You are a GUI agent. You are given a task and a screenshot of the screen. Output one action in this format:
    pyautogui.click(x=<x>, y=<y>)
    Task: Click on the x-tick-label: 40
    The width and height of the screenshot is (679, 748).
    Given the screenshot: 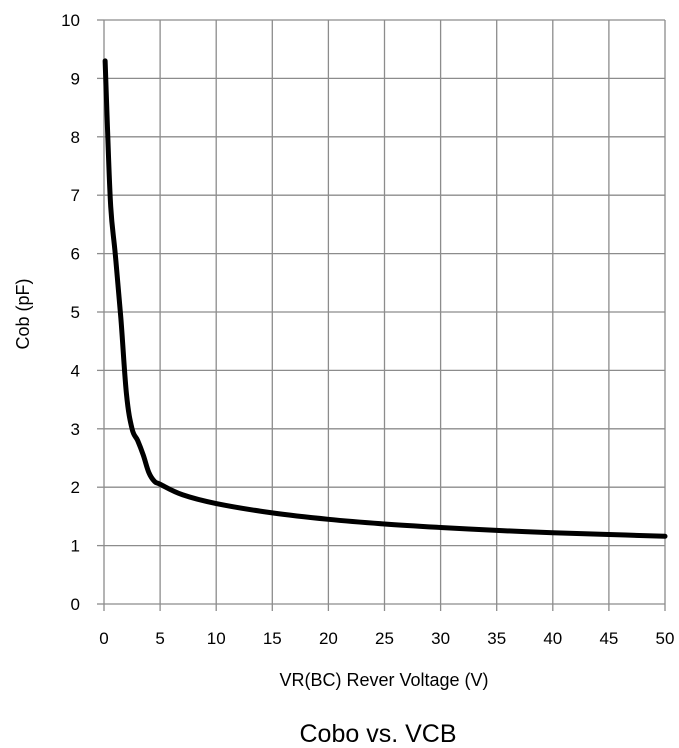 What is the action you would take?
    pyautogui.click(x=552, y=638)
    